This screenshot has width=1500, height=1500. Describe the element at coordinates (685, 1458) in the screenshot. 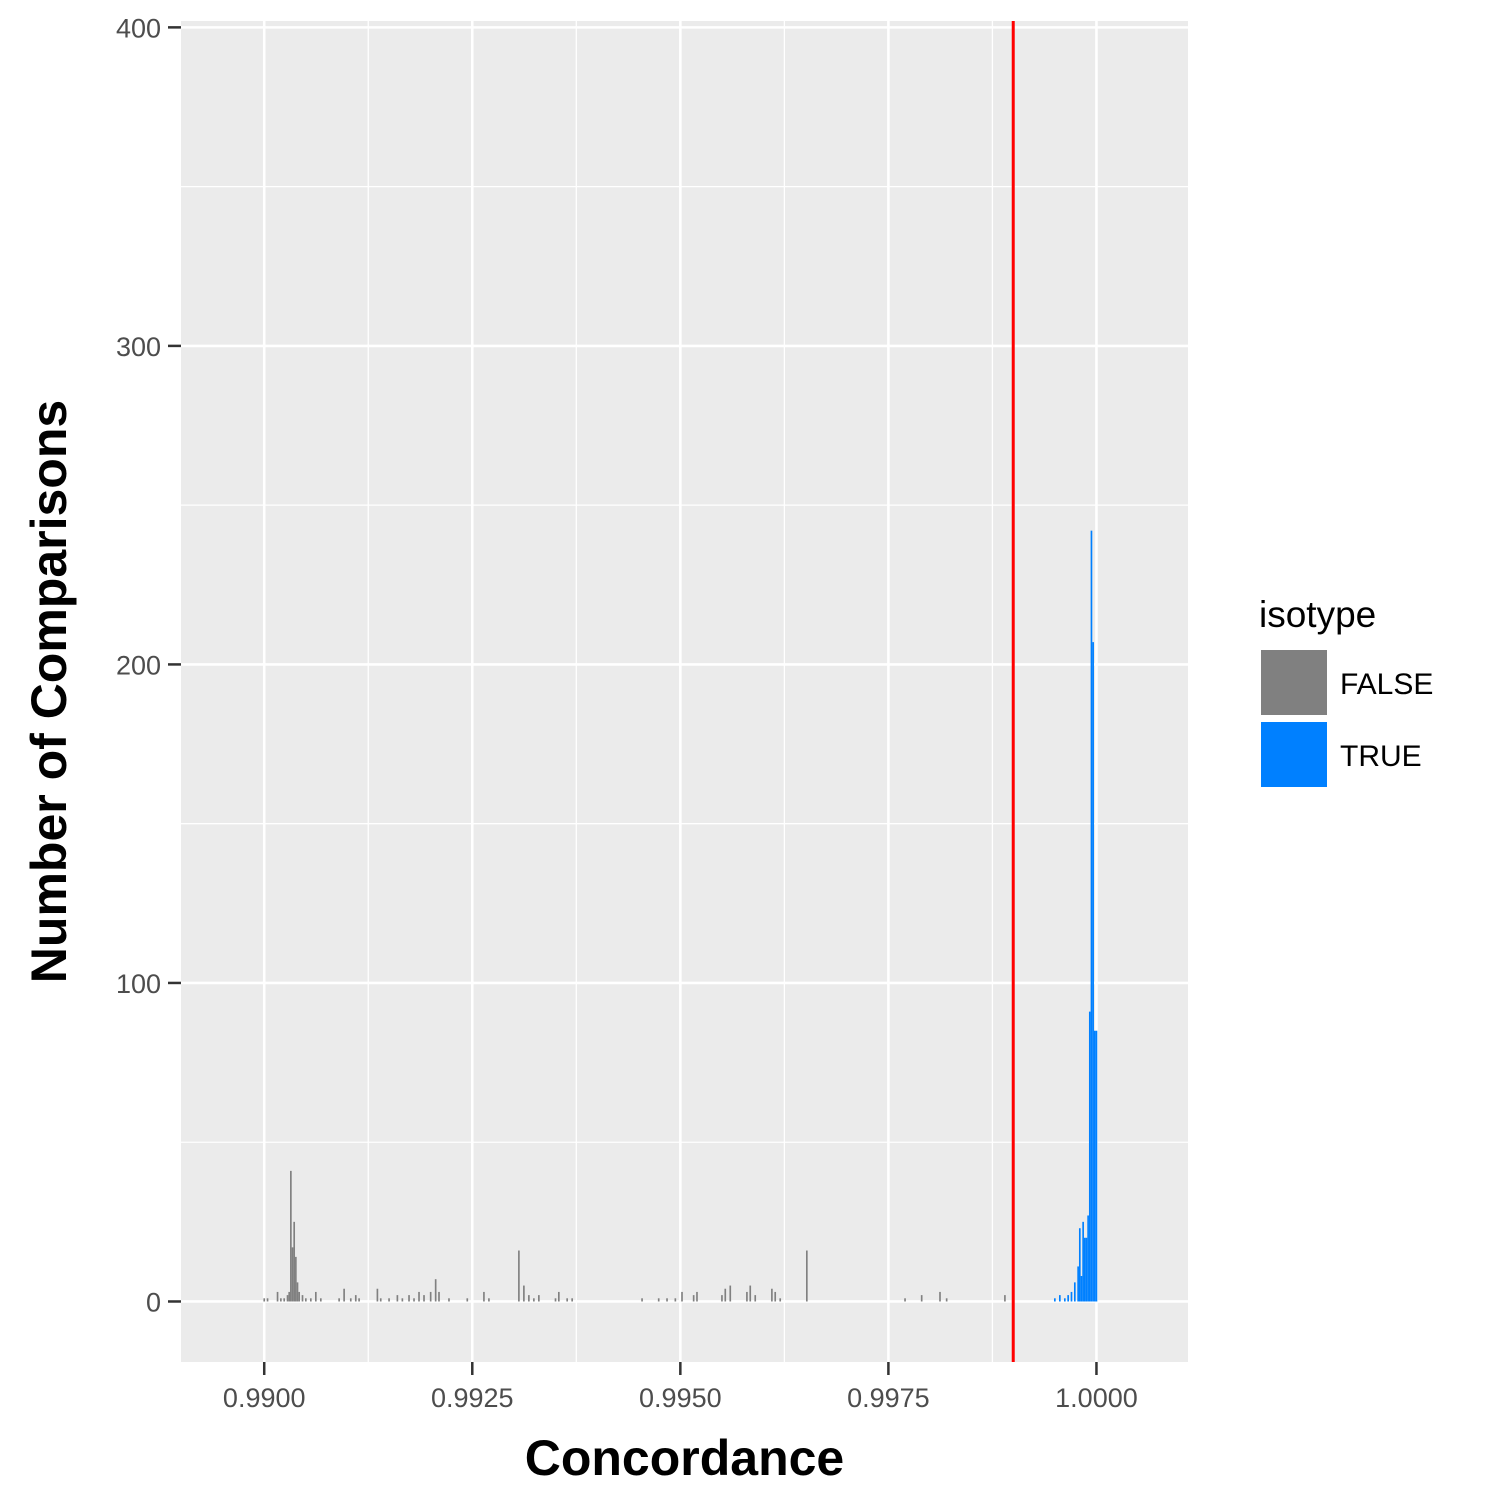

I see `x-axis-title: Concordance` at that location.